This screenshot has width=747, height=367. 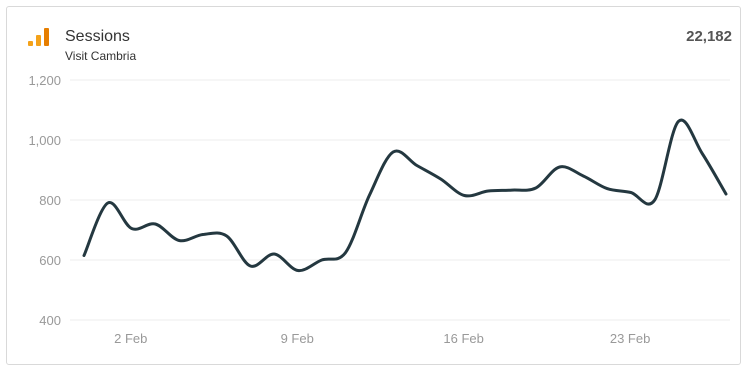 I want to click on y-tick-label: 600, so click(x=50, y=260).